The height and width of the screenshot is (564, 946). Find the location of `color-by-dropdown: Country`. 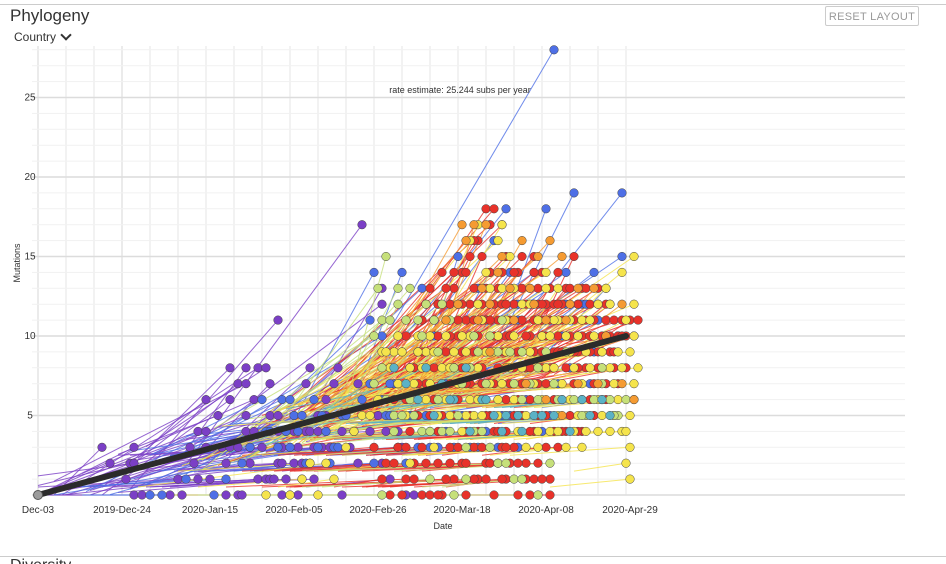

color-by-dropdown: Country is located at coordinates (43, 36).